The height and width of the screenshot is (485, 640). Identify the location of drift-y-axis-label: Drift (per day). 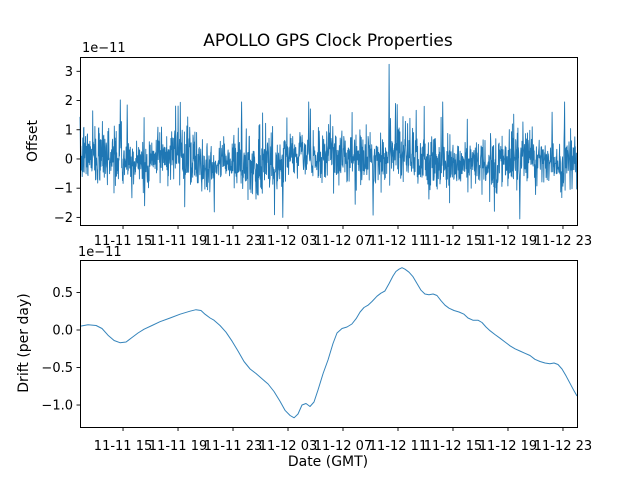
(24, 342).